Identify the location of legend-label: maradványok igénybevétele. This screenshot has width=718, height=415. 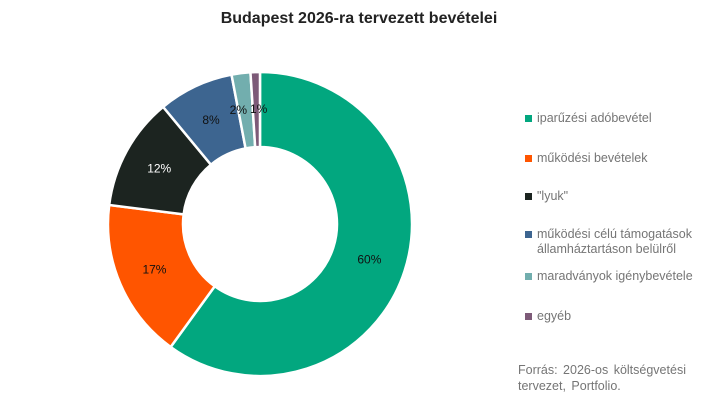
(615, 276).